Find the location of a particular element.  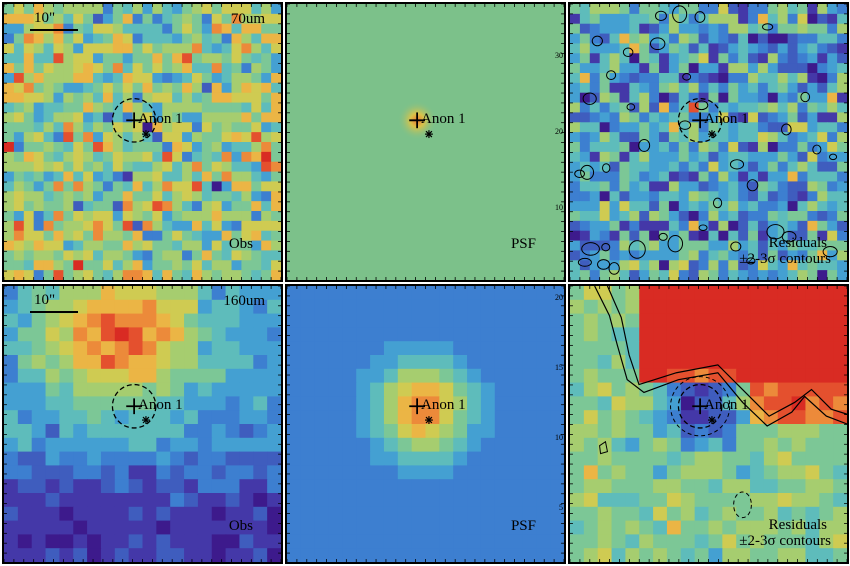

band-label: 160um is located at coordinates (244, 301).